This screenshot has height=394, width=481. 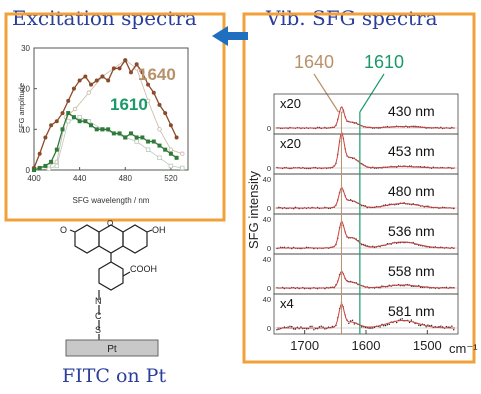 I want to click on vib-panel-wavelength-label: 558 nm, so click(x=411, y=271).